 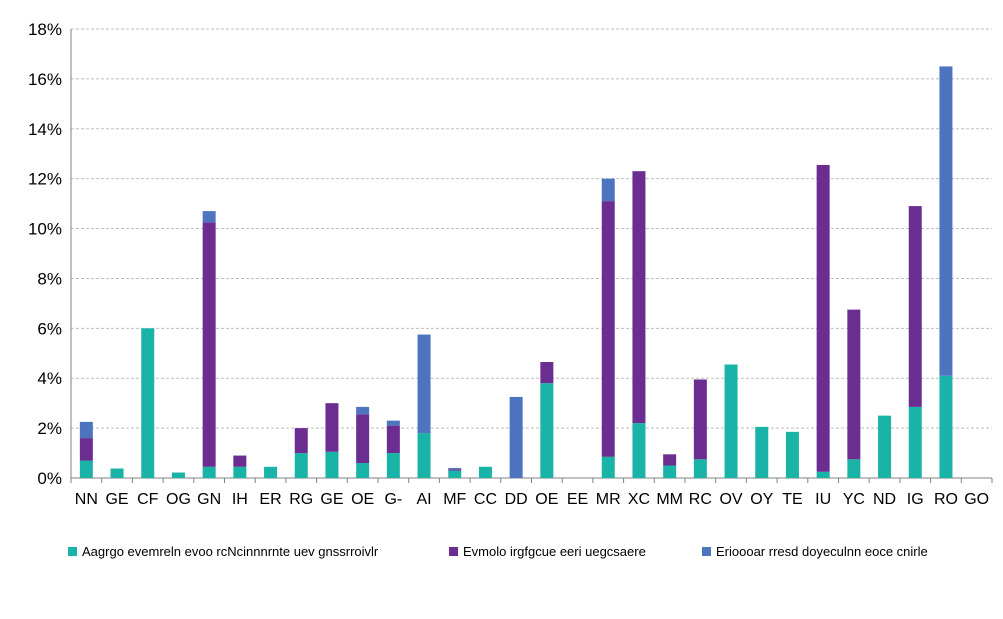 I want to click on y-tick-label: 8%, so click(x=49, y=278).